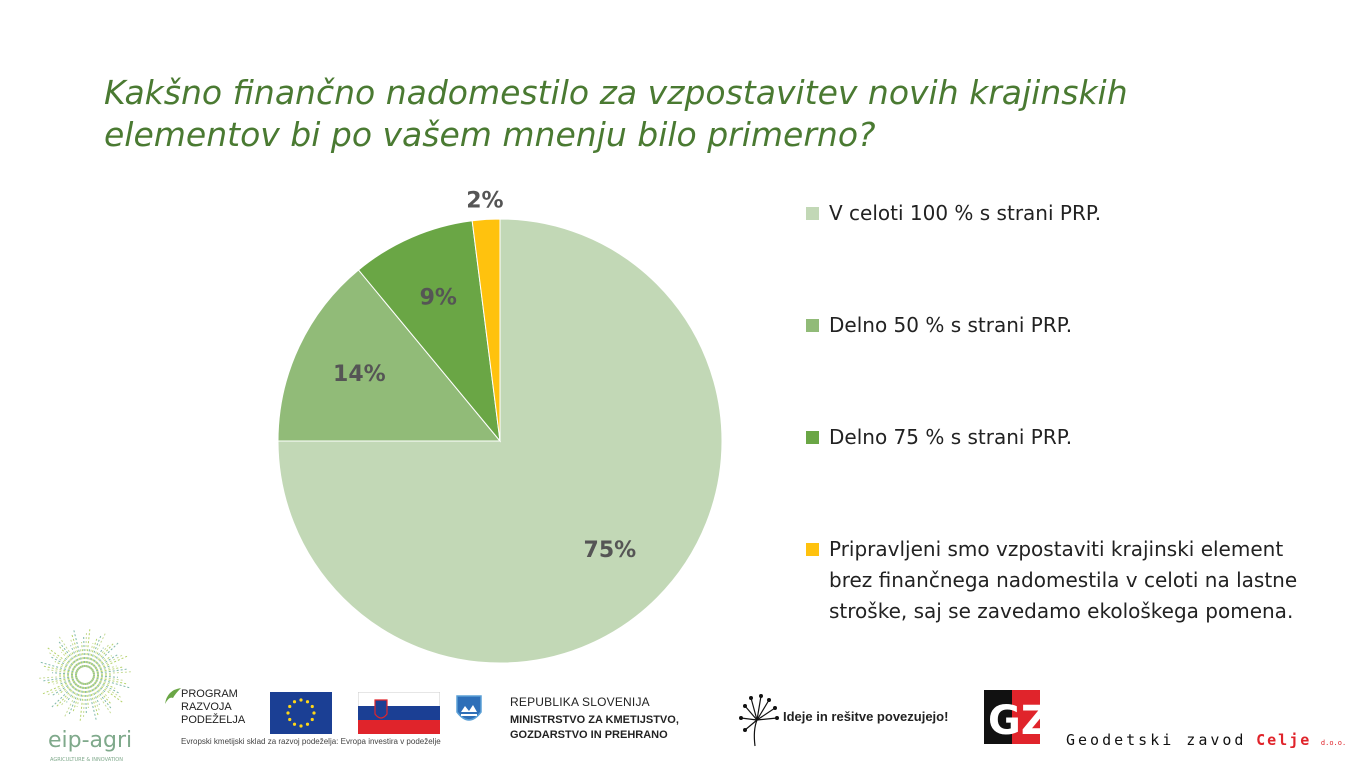 The image size is (1360, 765). I want to click on gz-letters: GZ, so click(1015, 721).